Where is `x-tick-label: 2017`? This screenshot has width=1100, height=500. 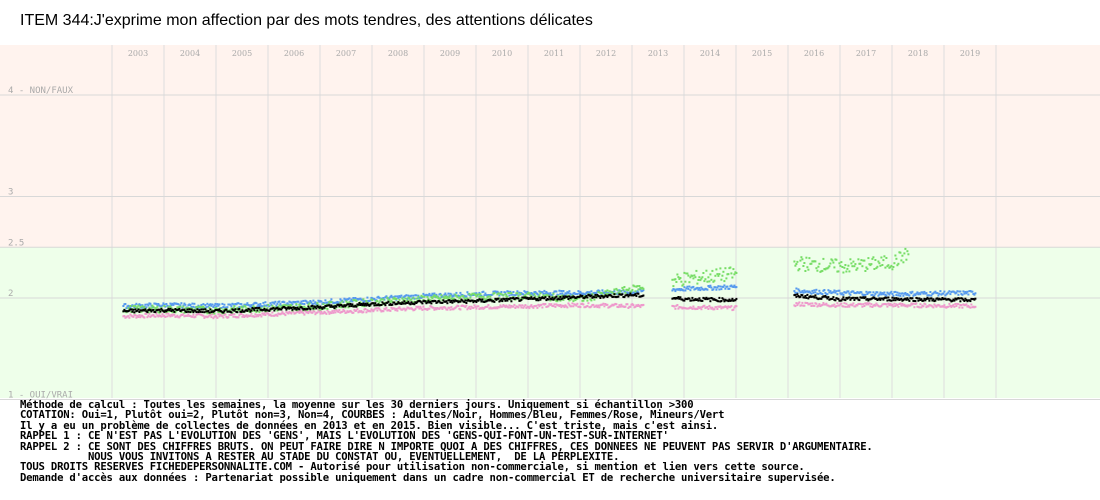 x-tick-label: 2017 is located at coordinates (866, 53).